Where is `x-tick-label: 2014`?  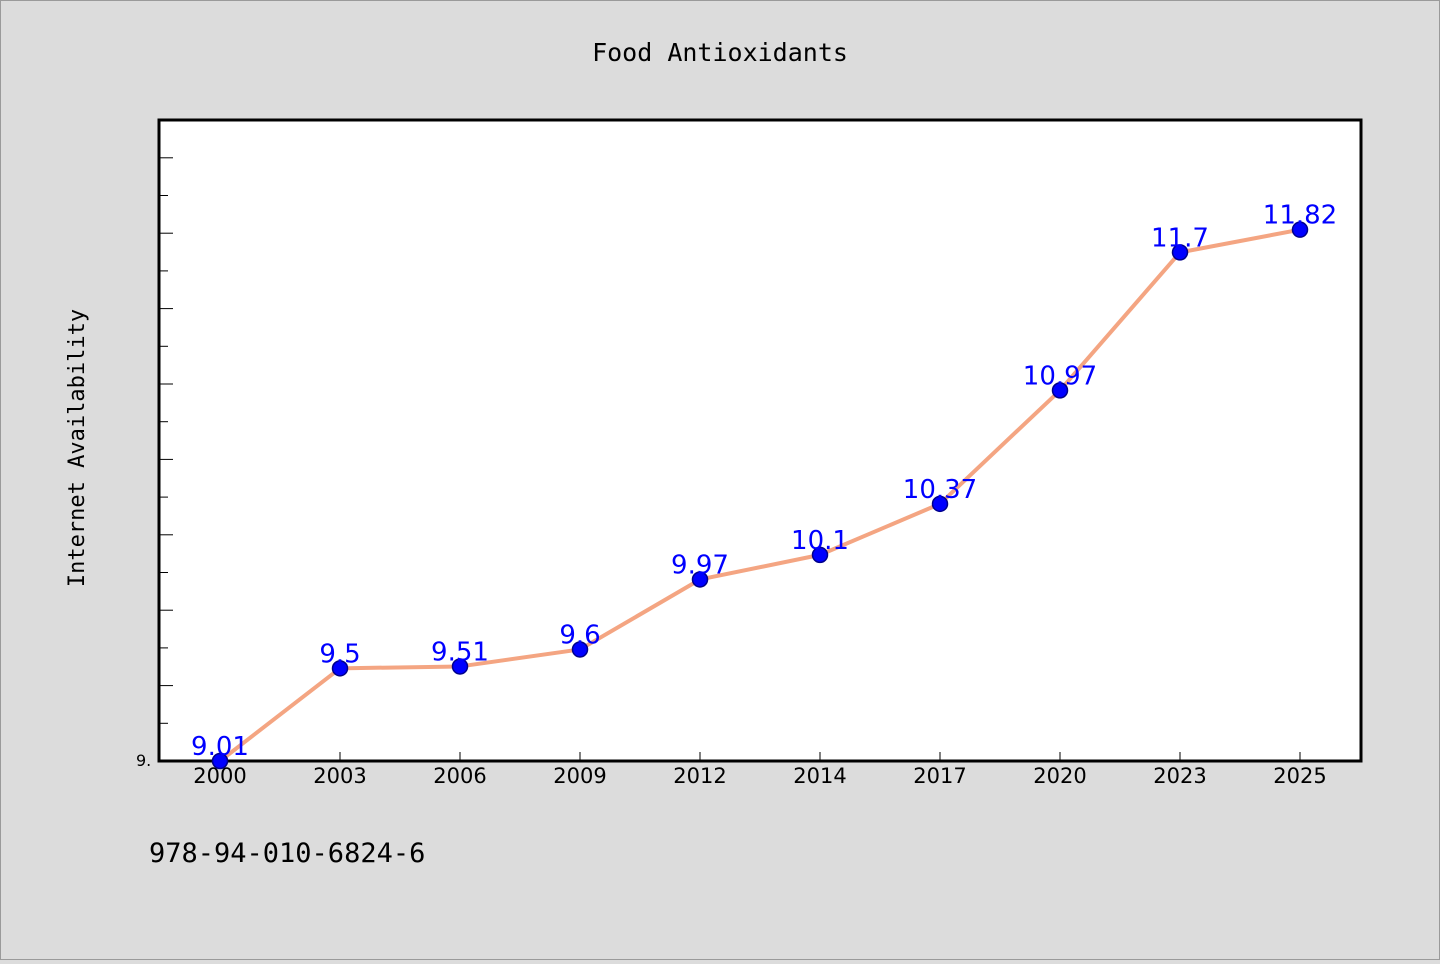
x-tick-label: 2014 is located at coordinates (819, 776).